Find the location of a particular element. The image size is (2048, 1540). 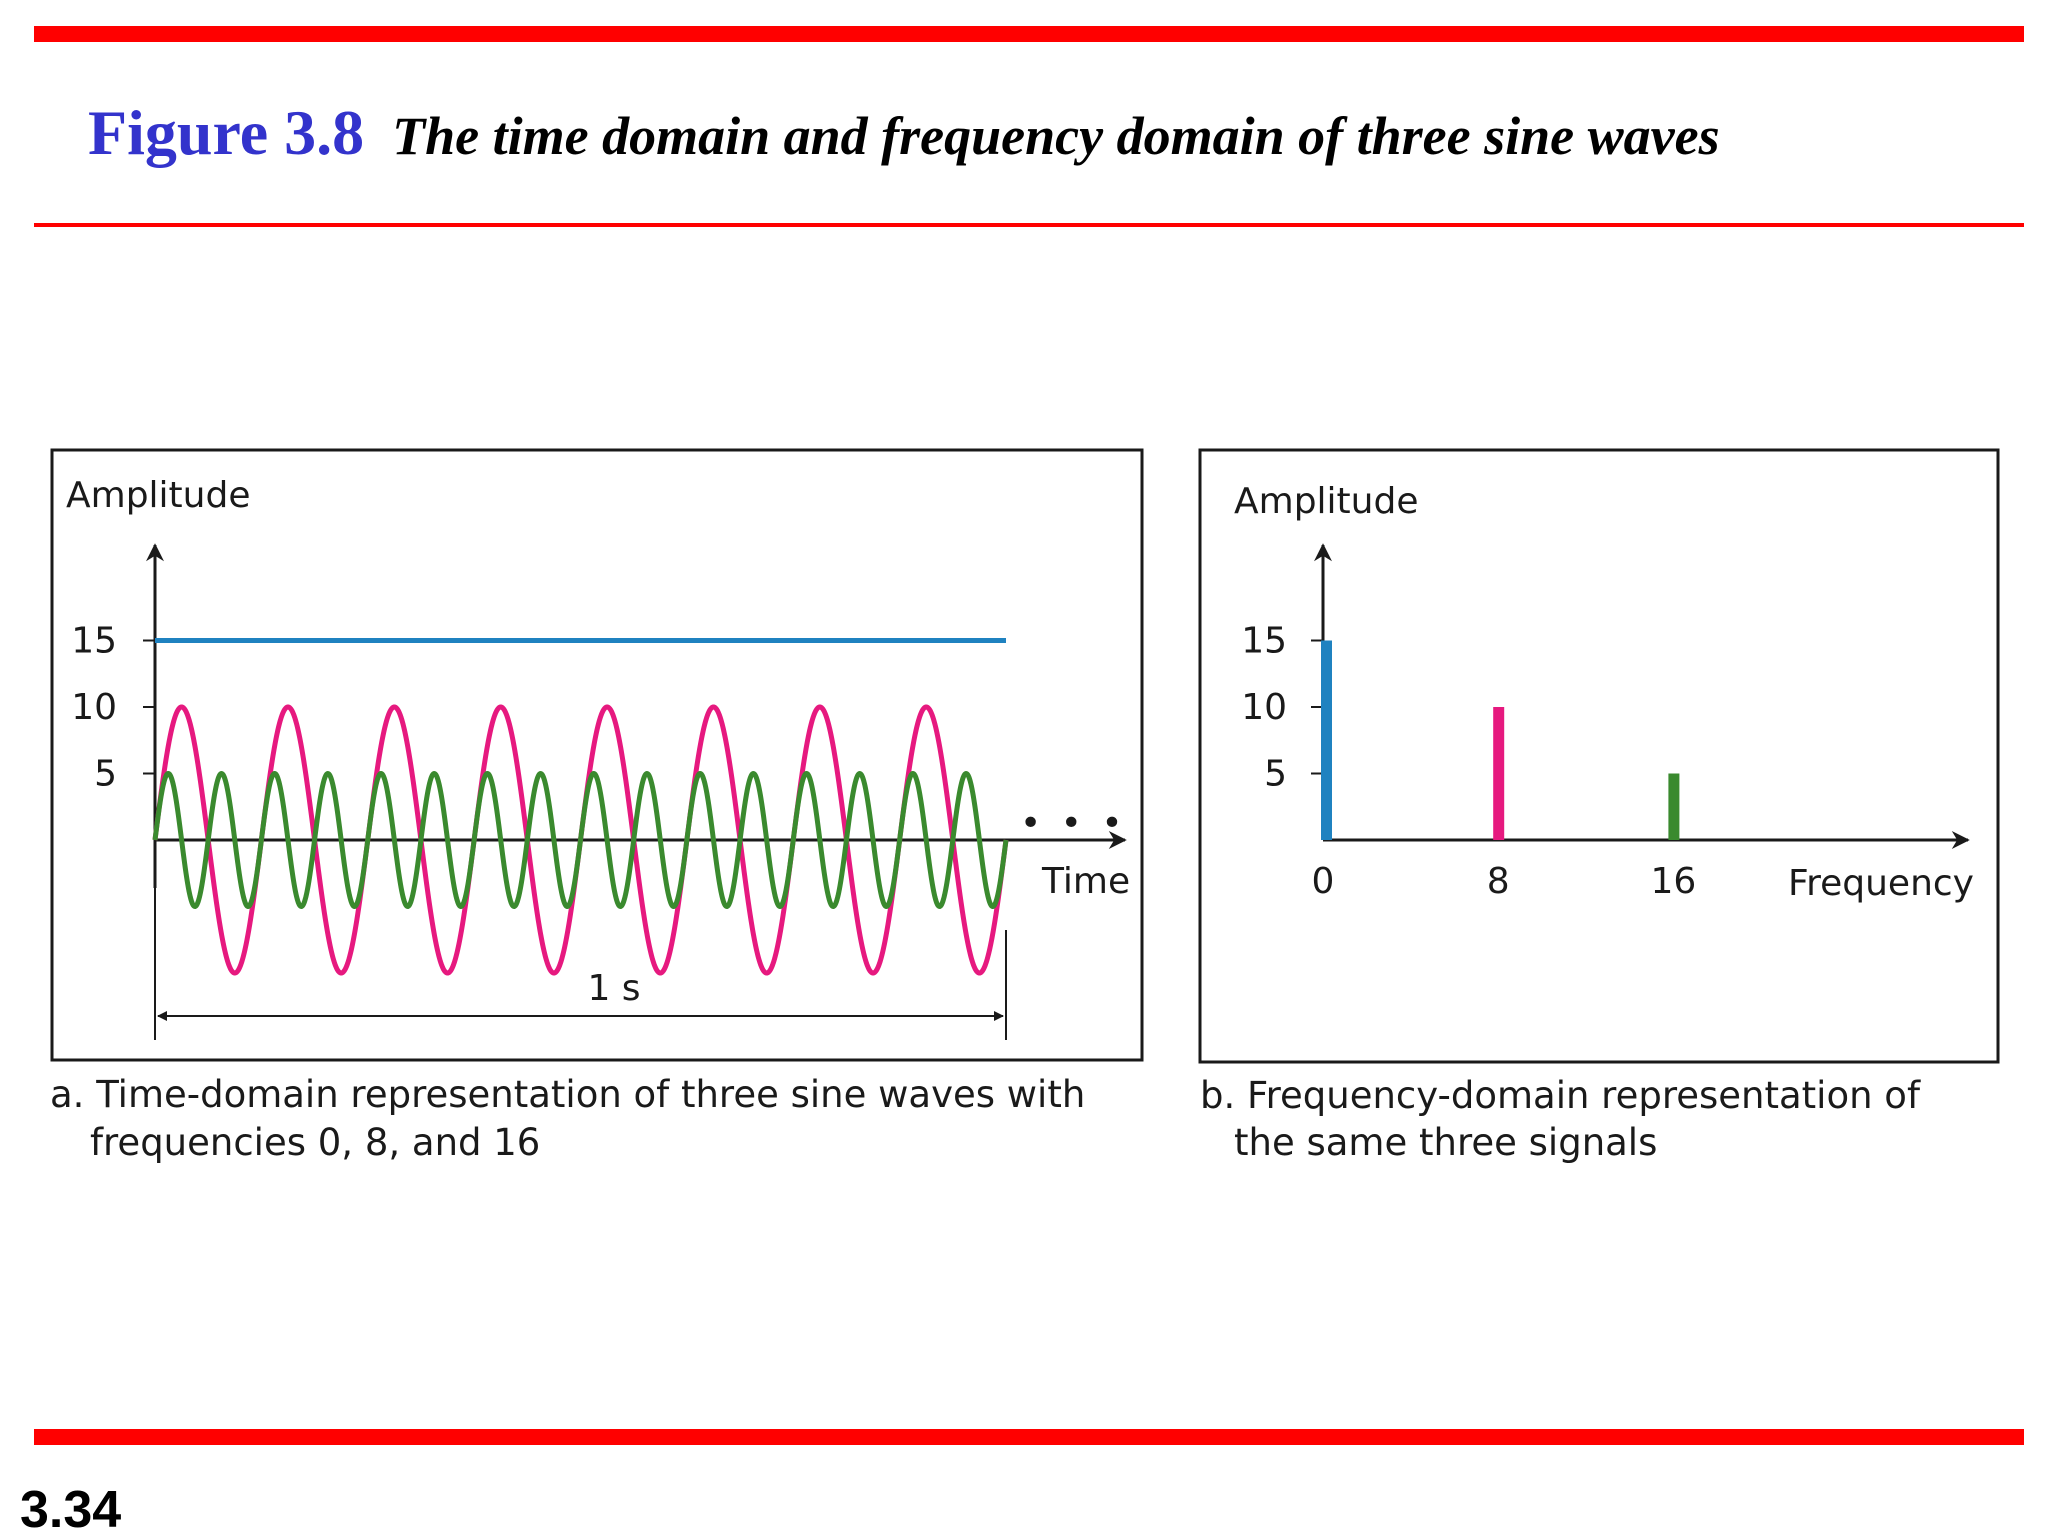

panel-b-y-axis-label: Amplitude is located at coordinates (1326, 501).